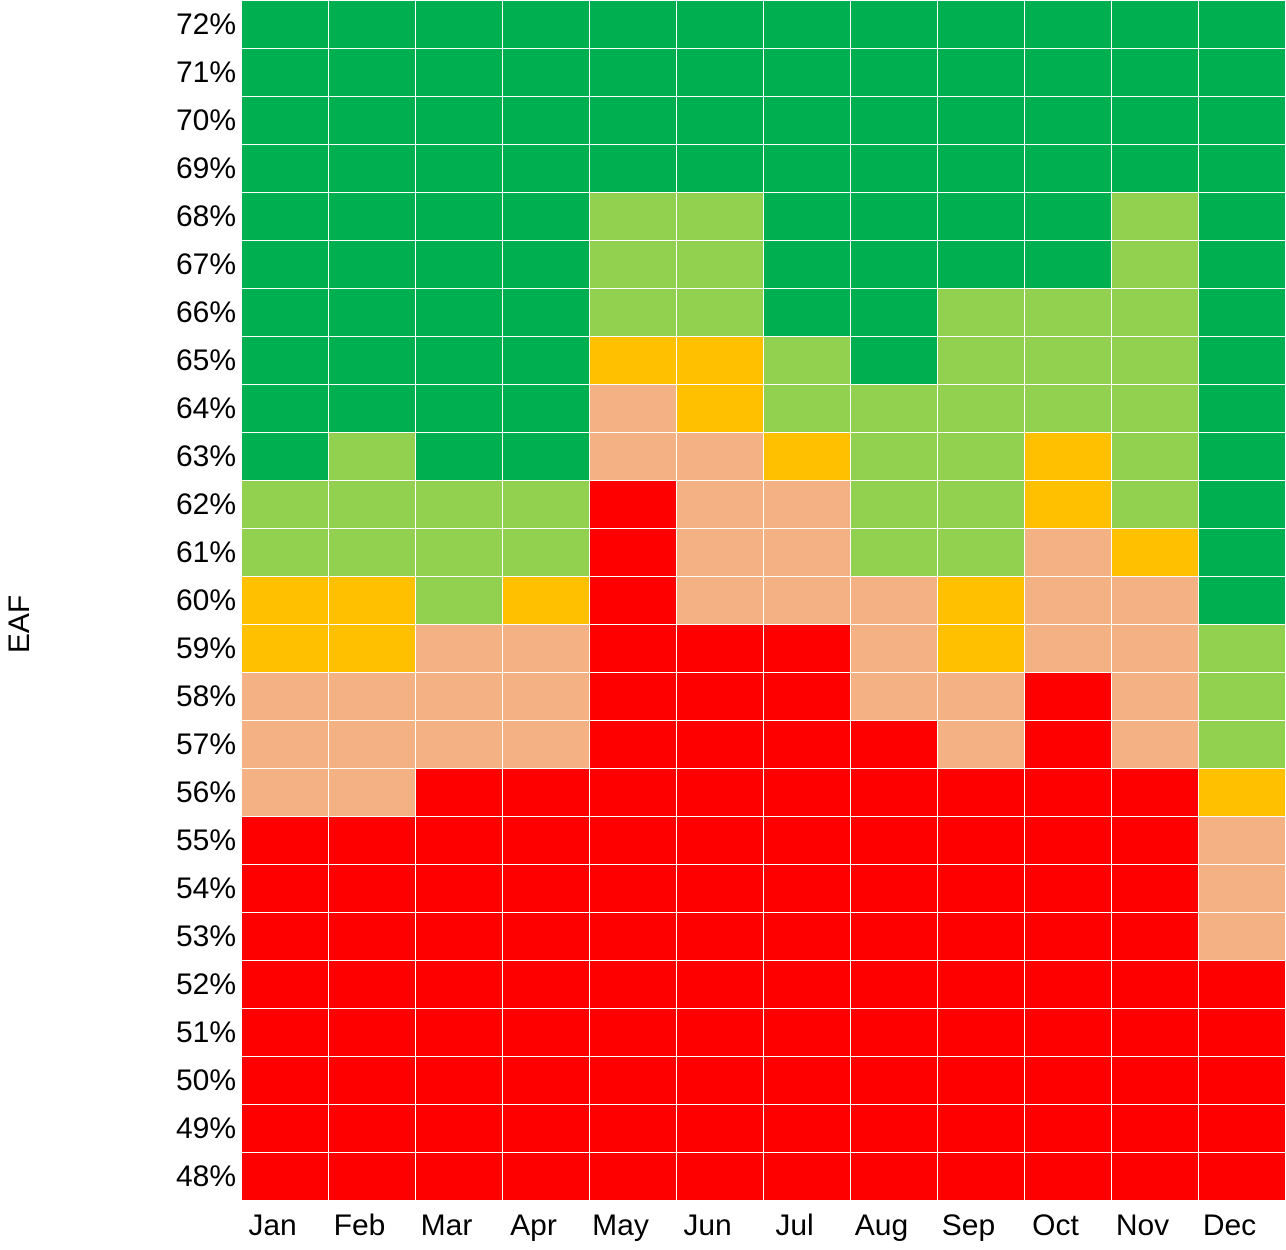 The width and height of the screenshot is (1286, 1250). What do you see at coordinates (205, 744) in the screenshot?
I see `y-tick-label: 57%` at bounding box center [205, 744].